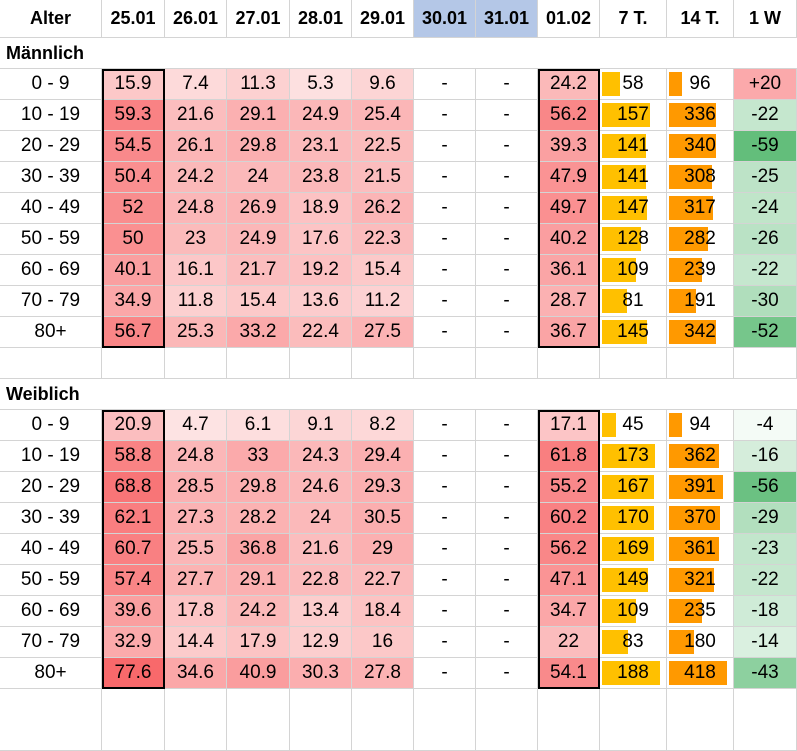  I want to click on fourteen-day-value: 418, so click(700, 672).